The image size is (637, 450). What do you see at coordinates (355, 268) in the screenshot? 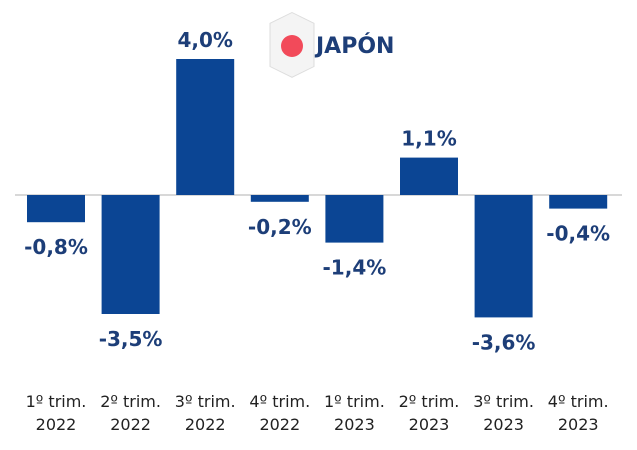
I see `value-label: -1,4%` at bounding box center [355, 268].